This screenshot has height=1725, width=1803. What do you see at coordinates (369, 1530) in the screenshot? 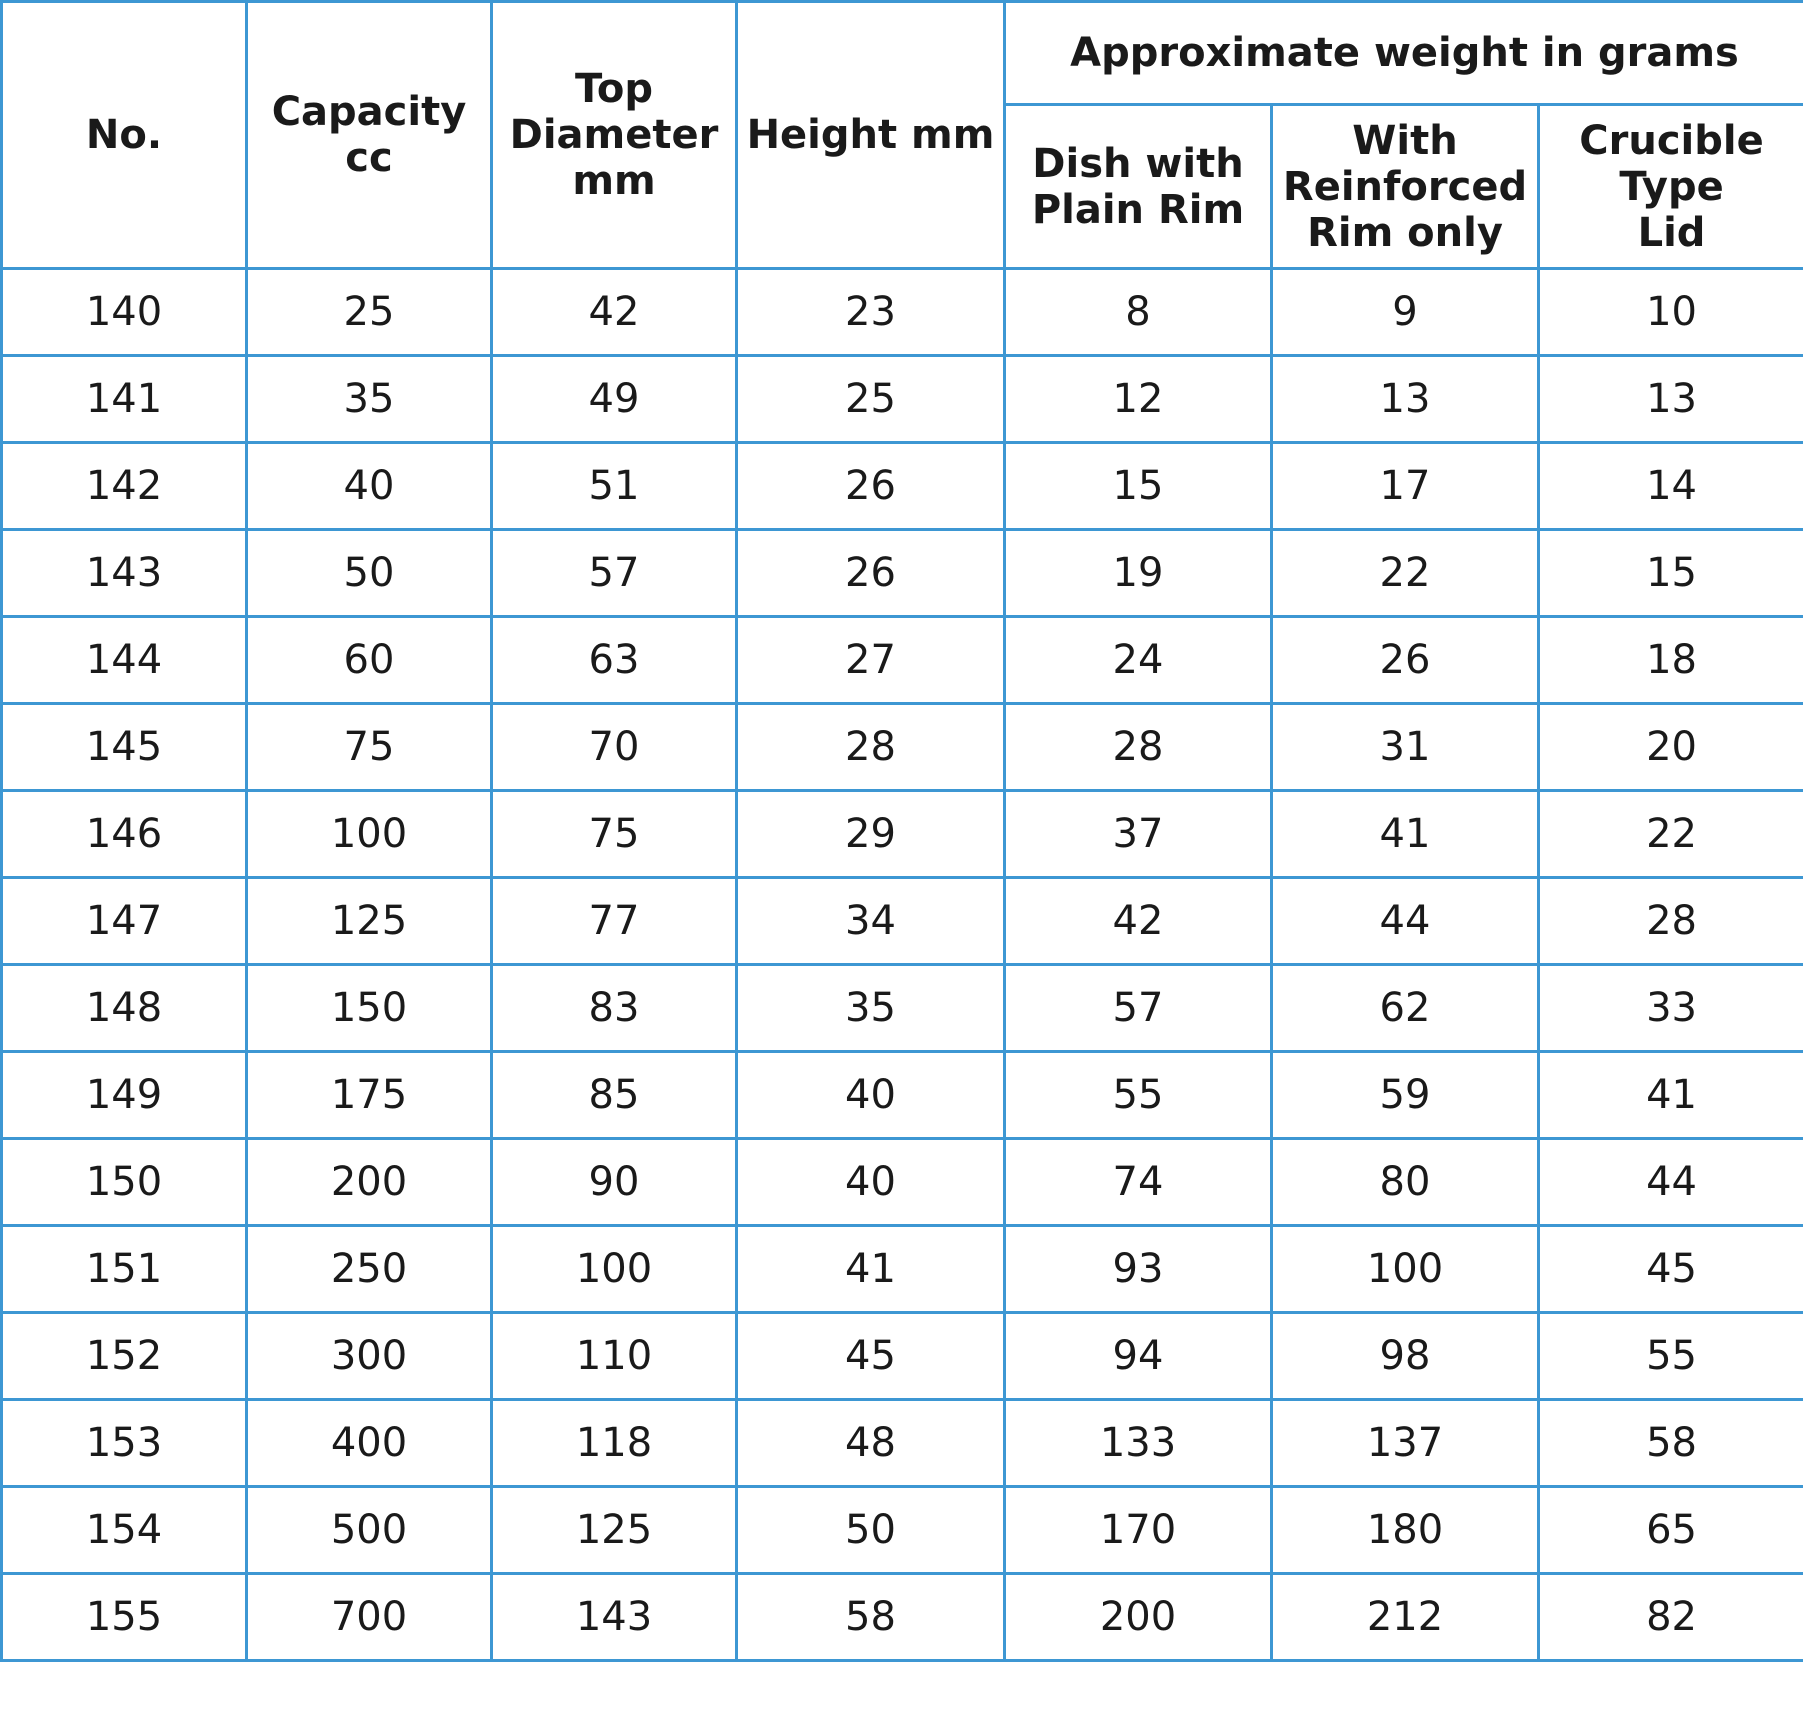
I see `cell-capacity: 500` at bounding box center [369, 1530].